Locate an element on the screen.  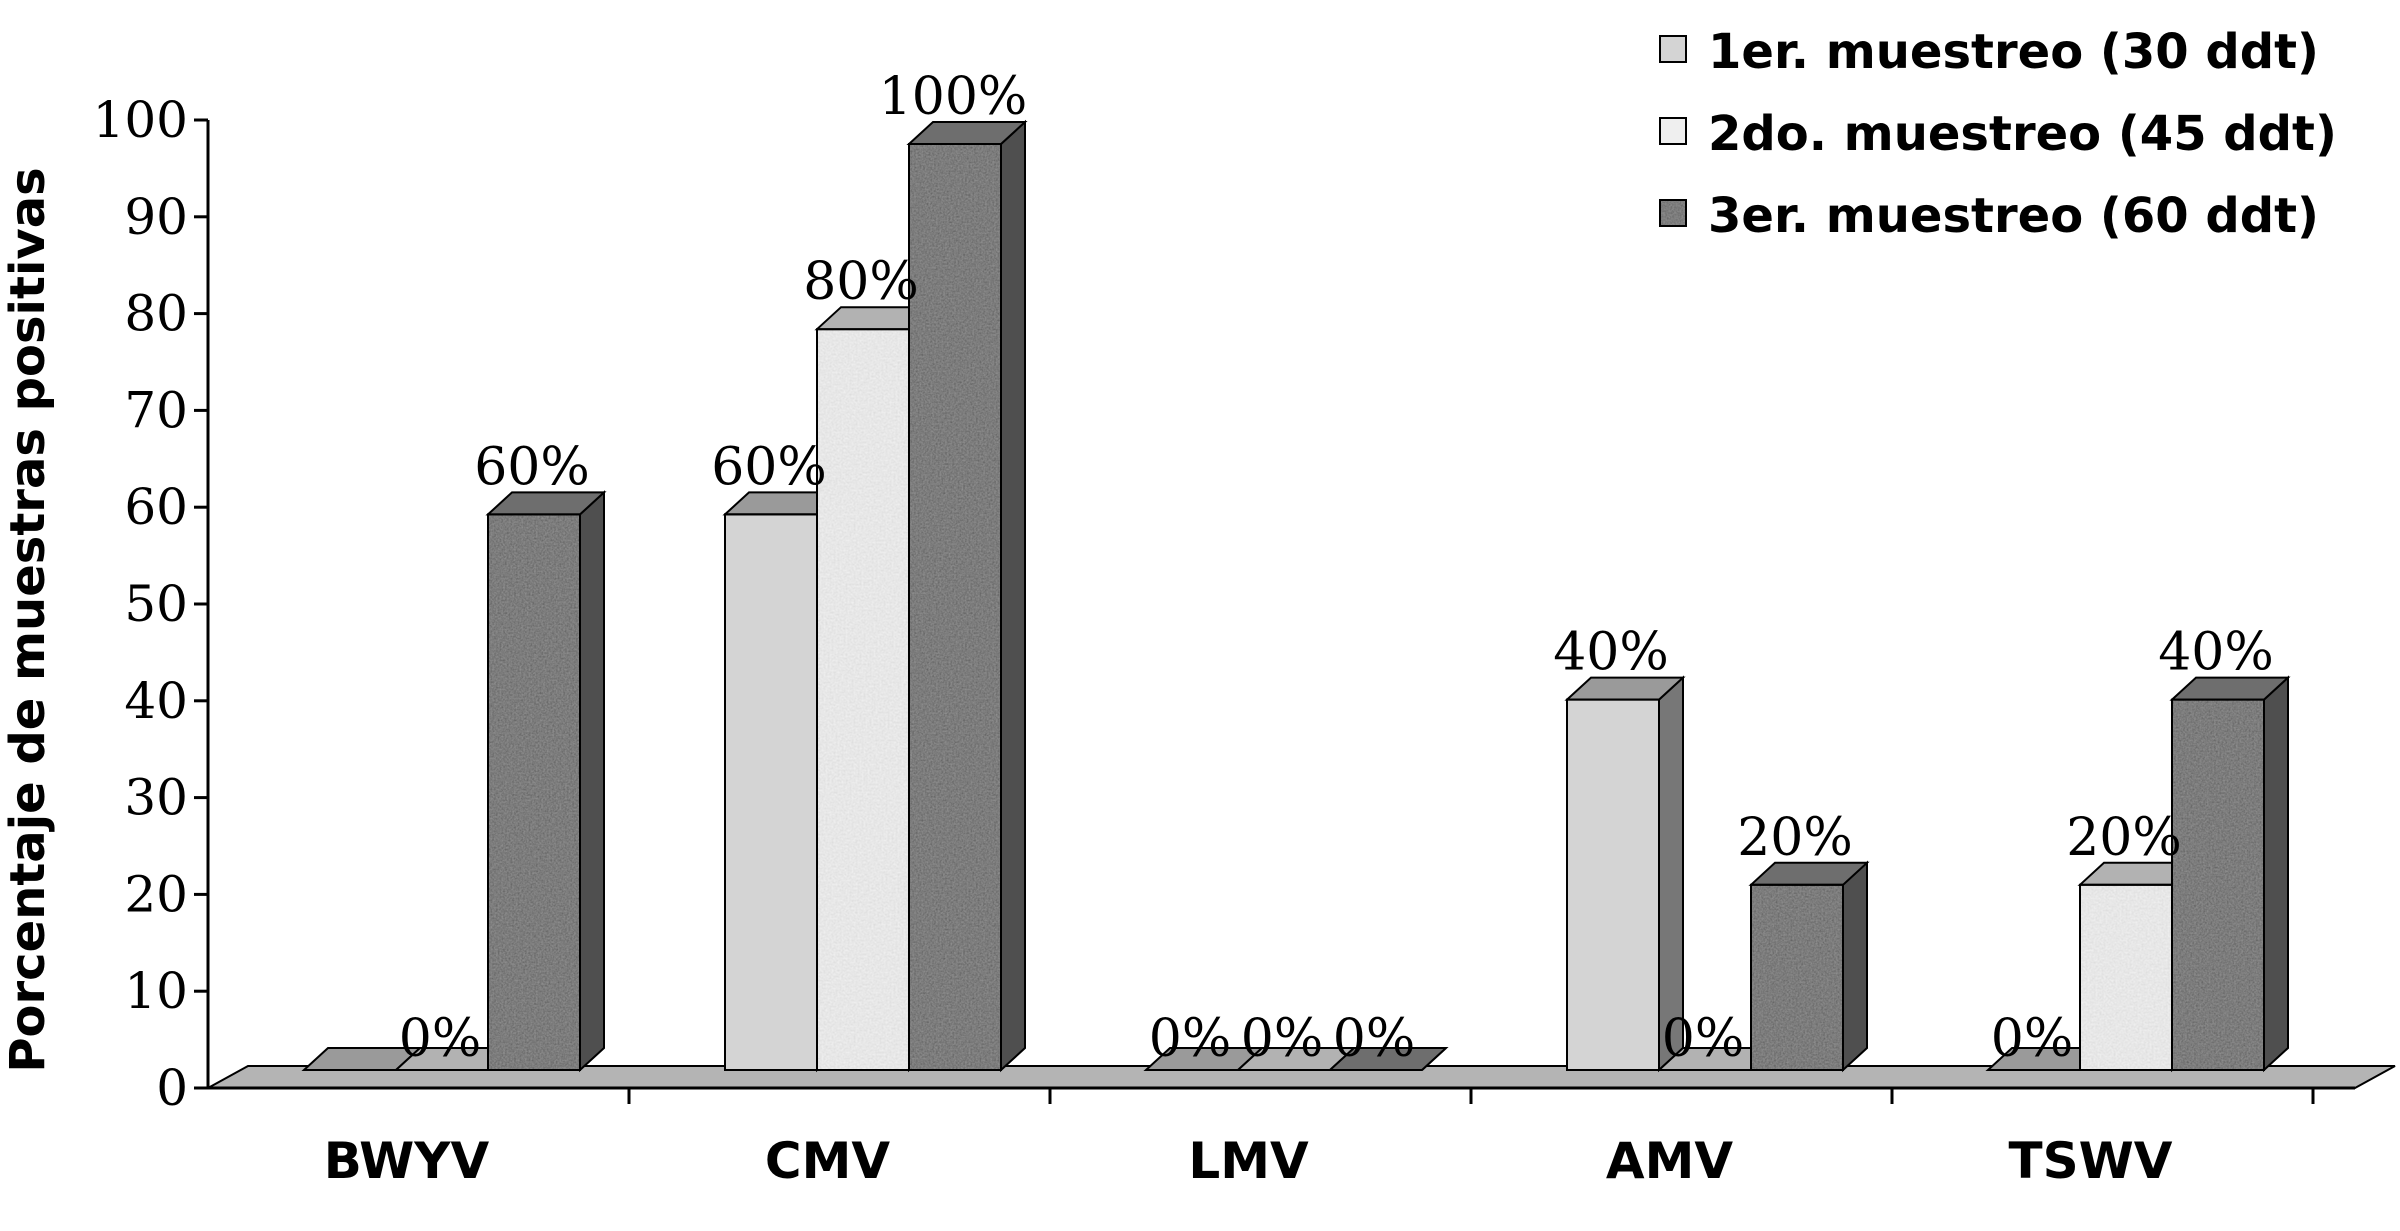
legend-label: 3er. muestreo (60 ddt) is located at coordinates (2013, 216).